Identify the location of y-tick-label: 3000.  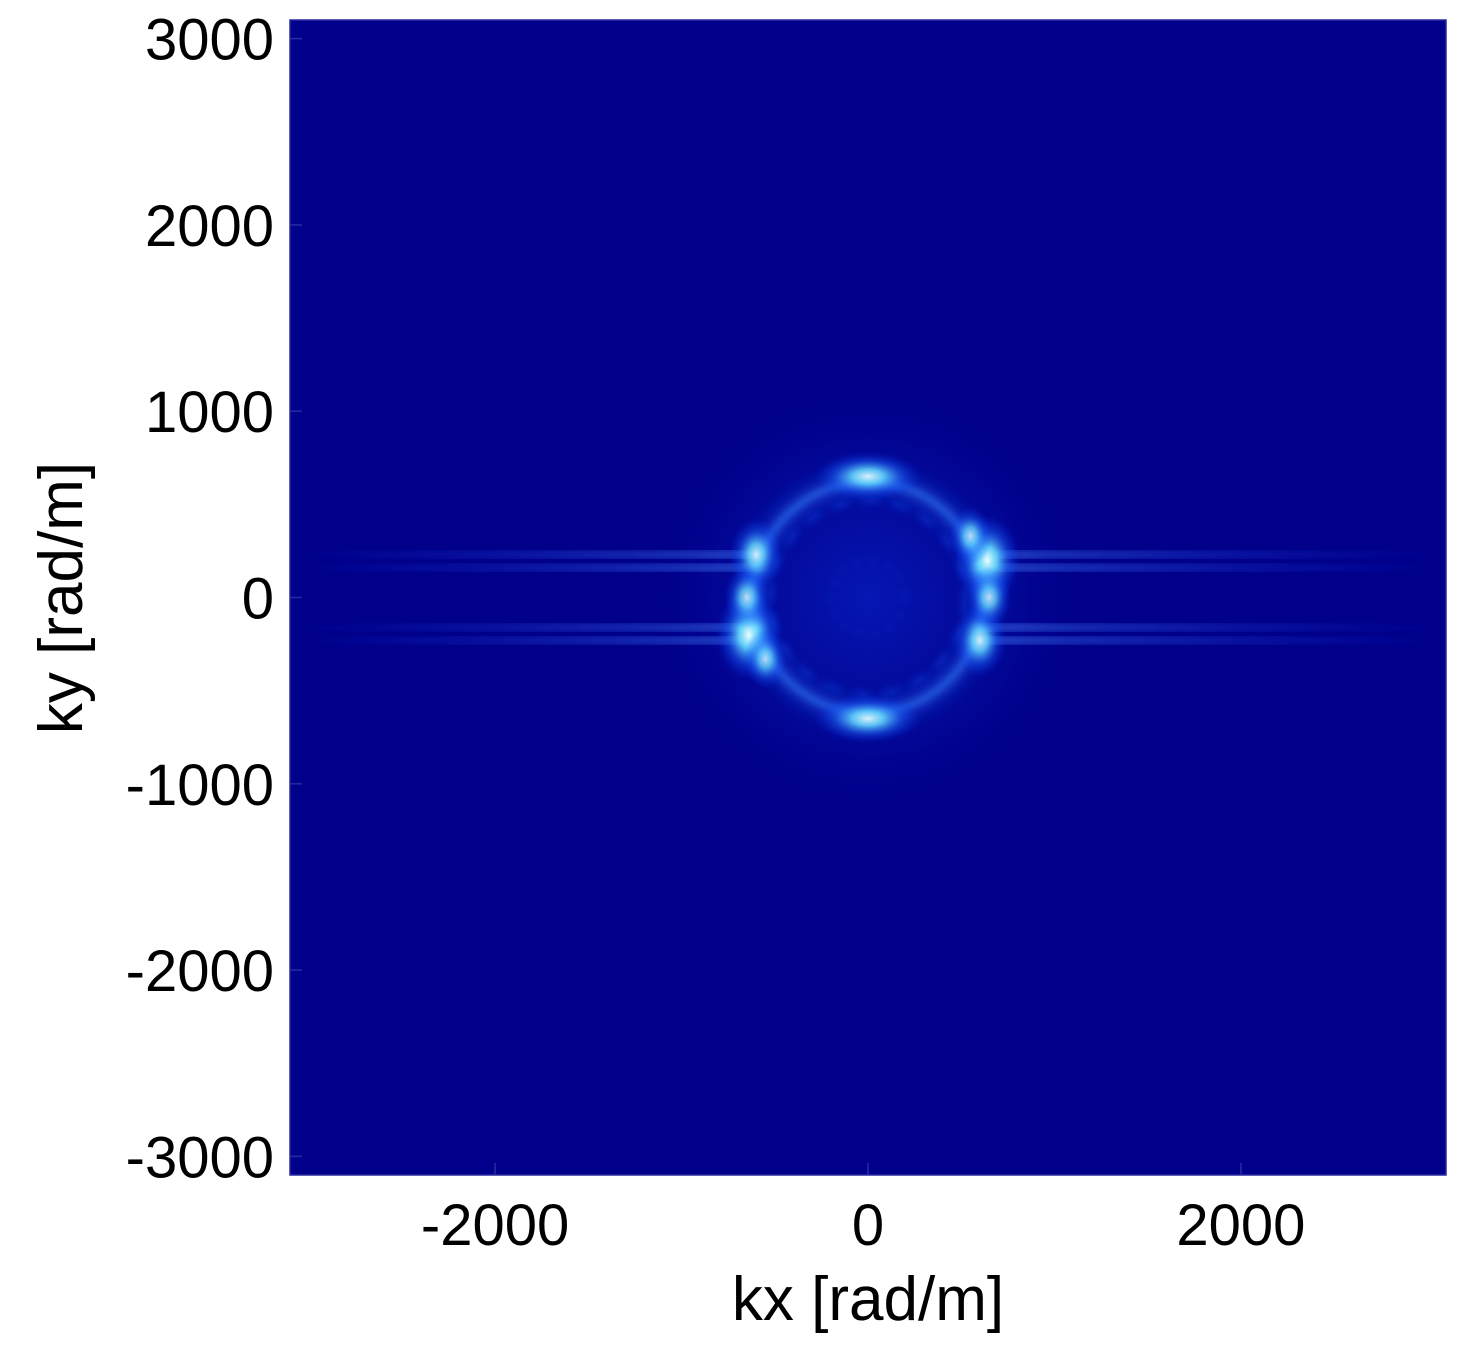
(209, 40).